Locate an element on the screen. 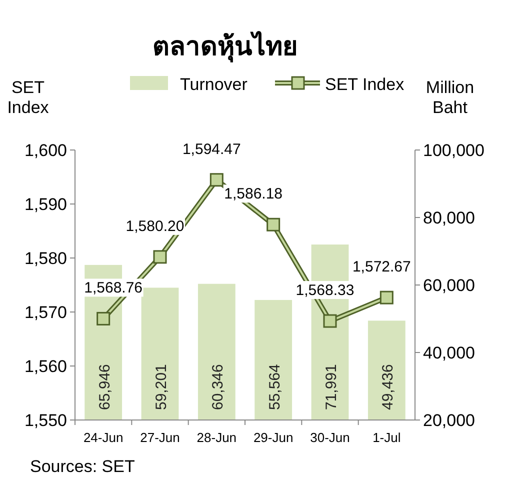  legend-label: SET Index is located at coordinates (365, 84).